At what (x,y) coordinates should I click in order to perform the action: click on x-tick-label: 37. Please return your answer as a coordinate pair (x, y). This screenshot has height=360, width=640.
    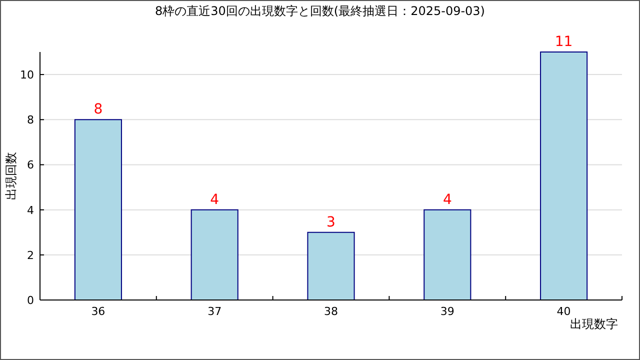
    Looking at the image, I should click on (215, 311).